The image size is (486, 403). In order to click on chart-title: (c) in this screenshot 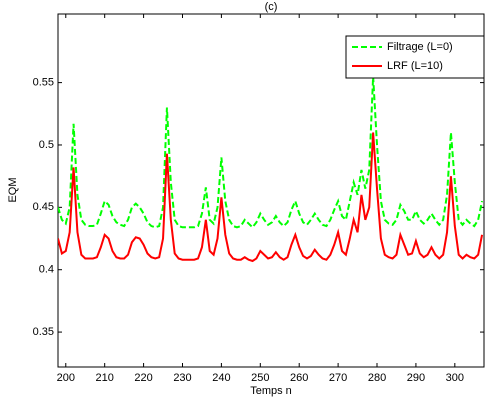, I will do `click(271, 7)`.